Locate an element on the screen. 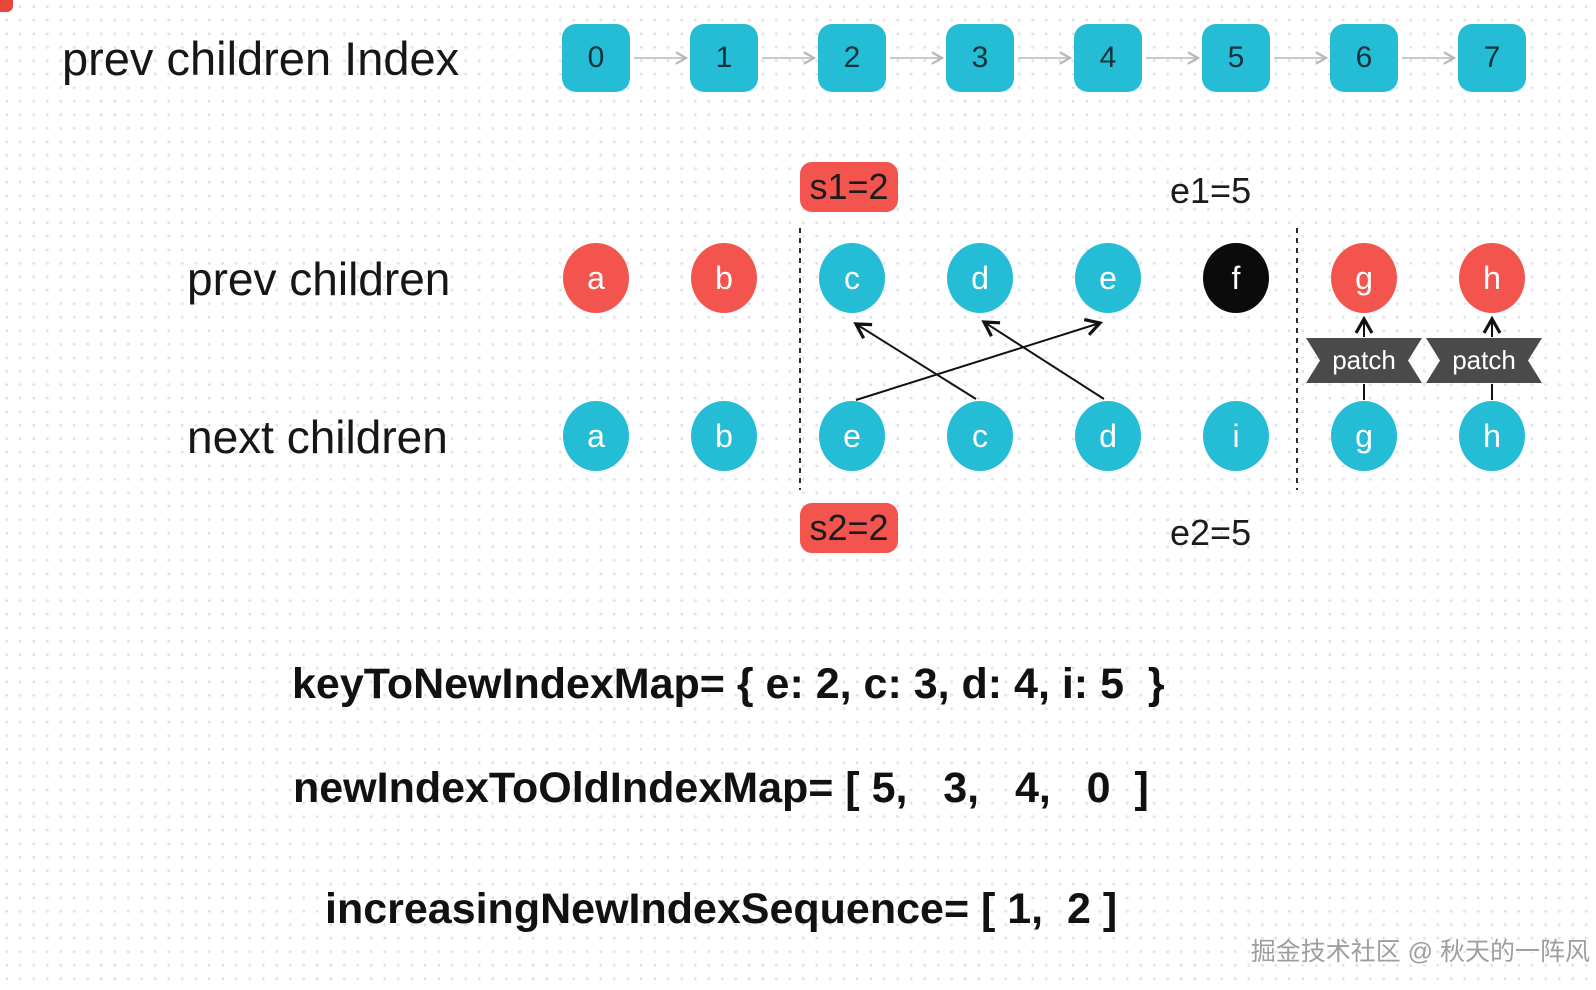 The image size is (1596, 990). prev-node-g: g is located at coordinates (1364, 278).